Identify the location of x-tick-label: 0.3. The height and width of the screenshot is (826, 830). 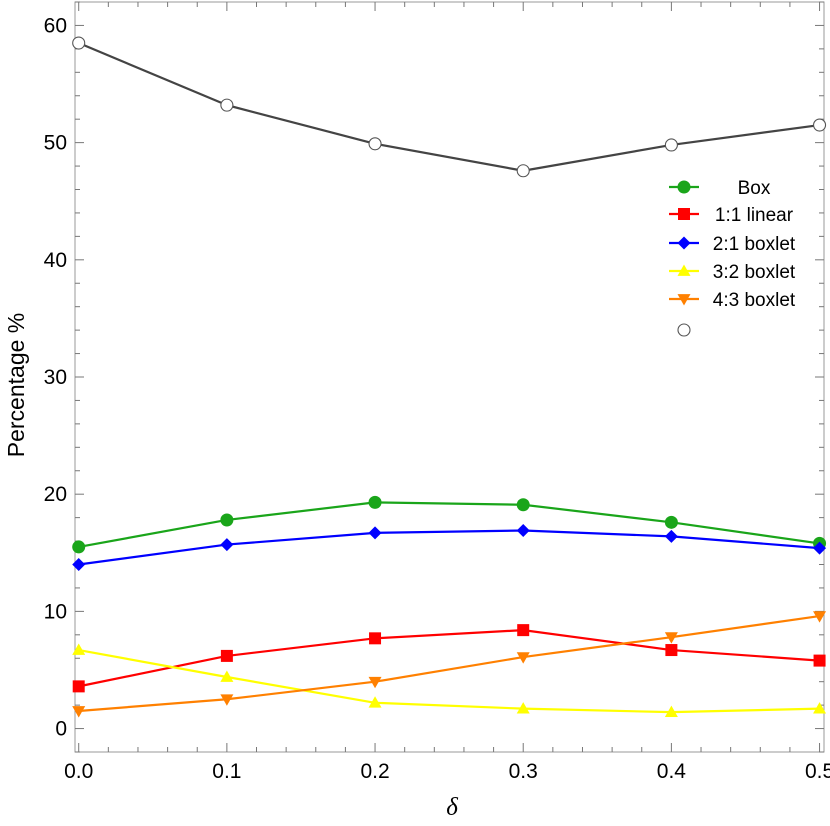
(523, 771).